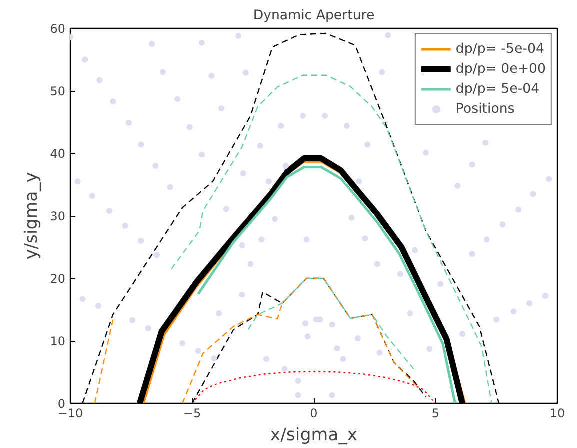 The height and width of the screenshot is (448, 577). I want to click on y-tick-label: 50, so click(58, 91).